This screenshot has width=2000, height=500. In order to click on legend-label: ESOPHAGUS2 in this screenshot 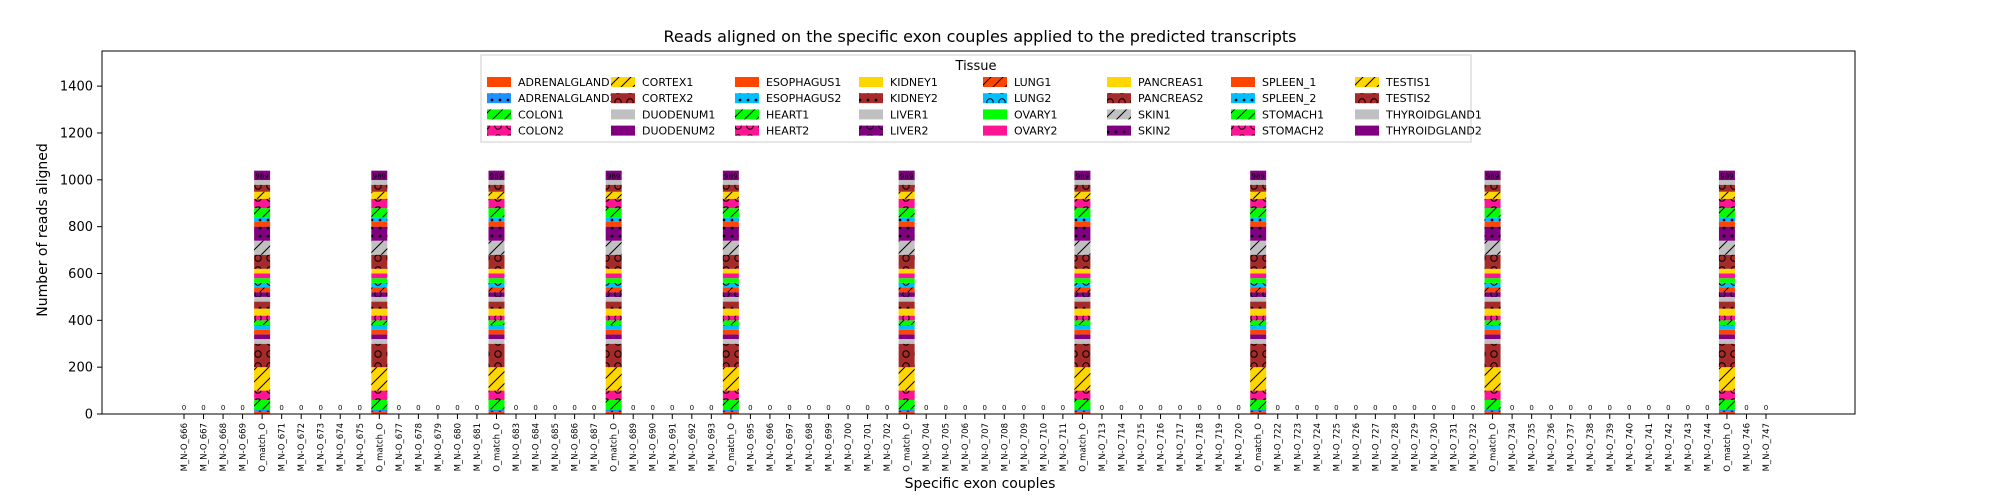, I will do `click(803, 98)`.